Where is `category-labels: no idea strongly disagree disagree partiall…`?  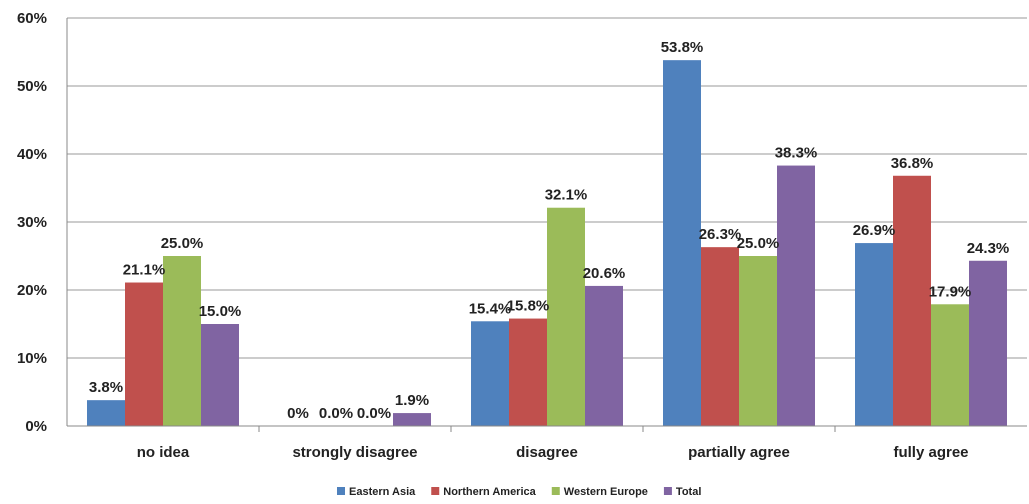 category-labels: no idea strongly disagree disagree partiall… is located at coordinates (553, 452).